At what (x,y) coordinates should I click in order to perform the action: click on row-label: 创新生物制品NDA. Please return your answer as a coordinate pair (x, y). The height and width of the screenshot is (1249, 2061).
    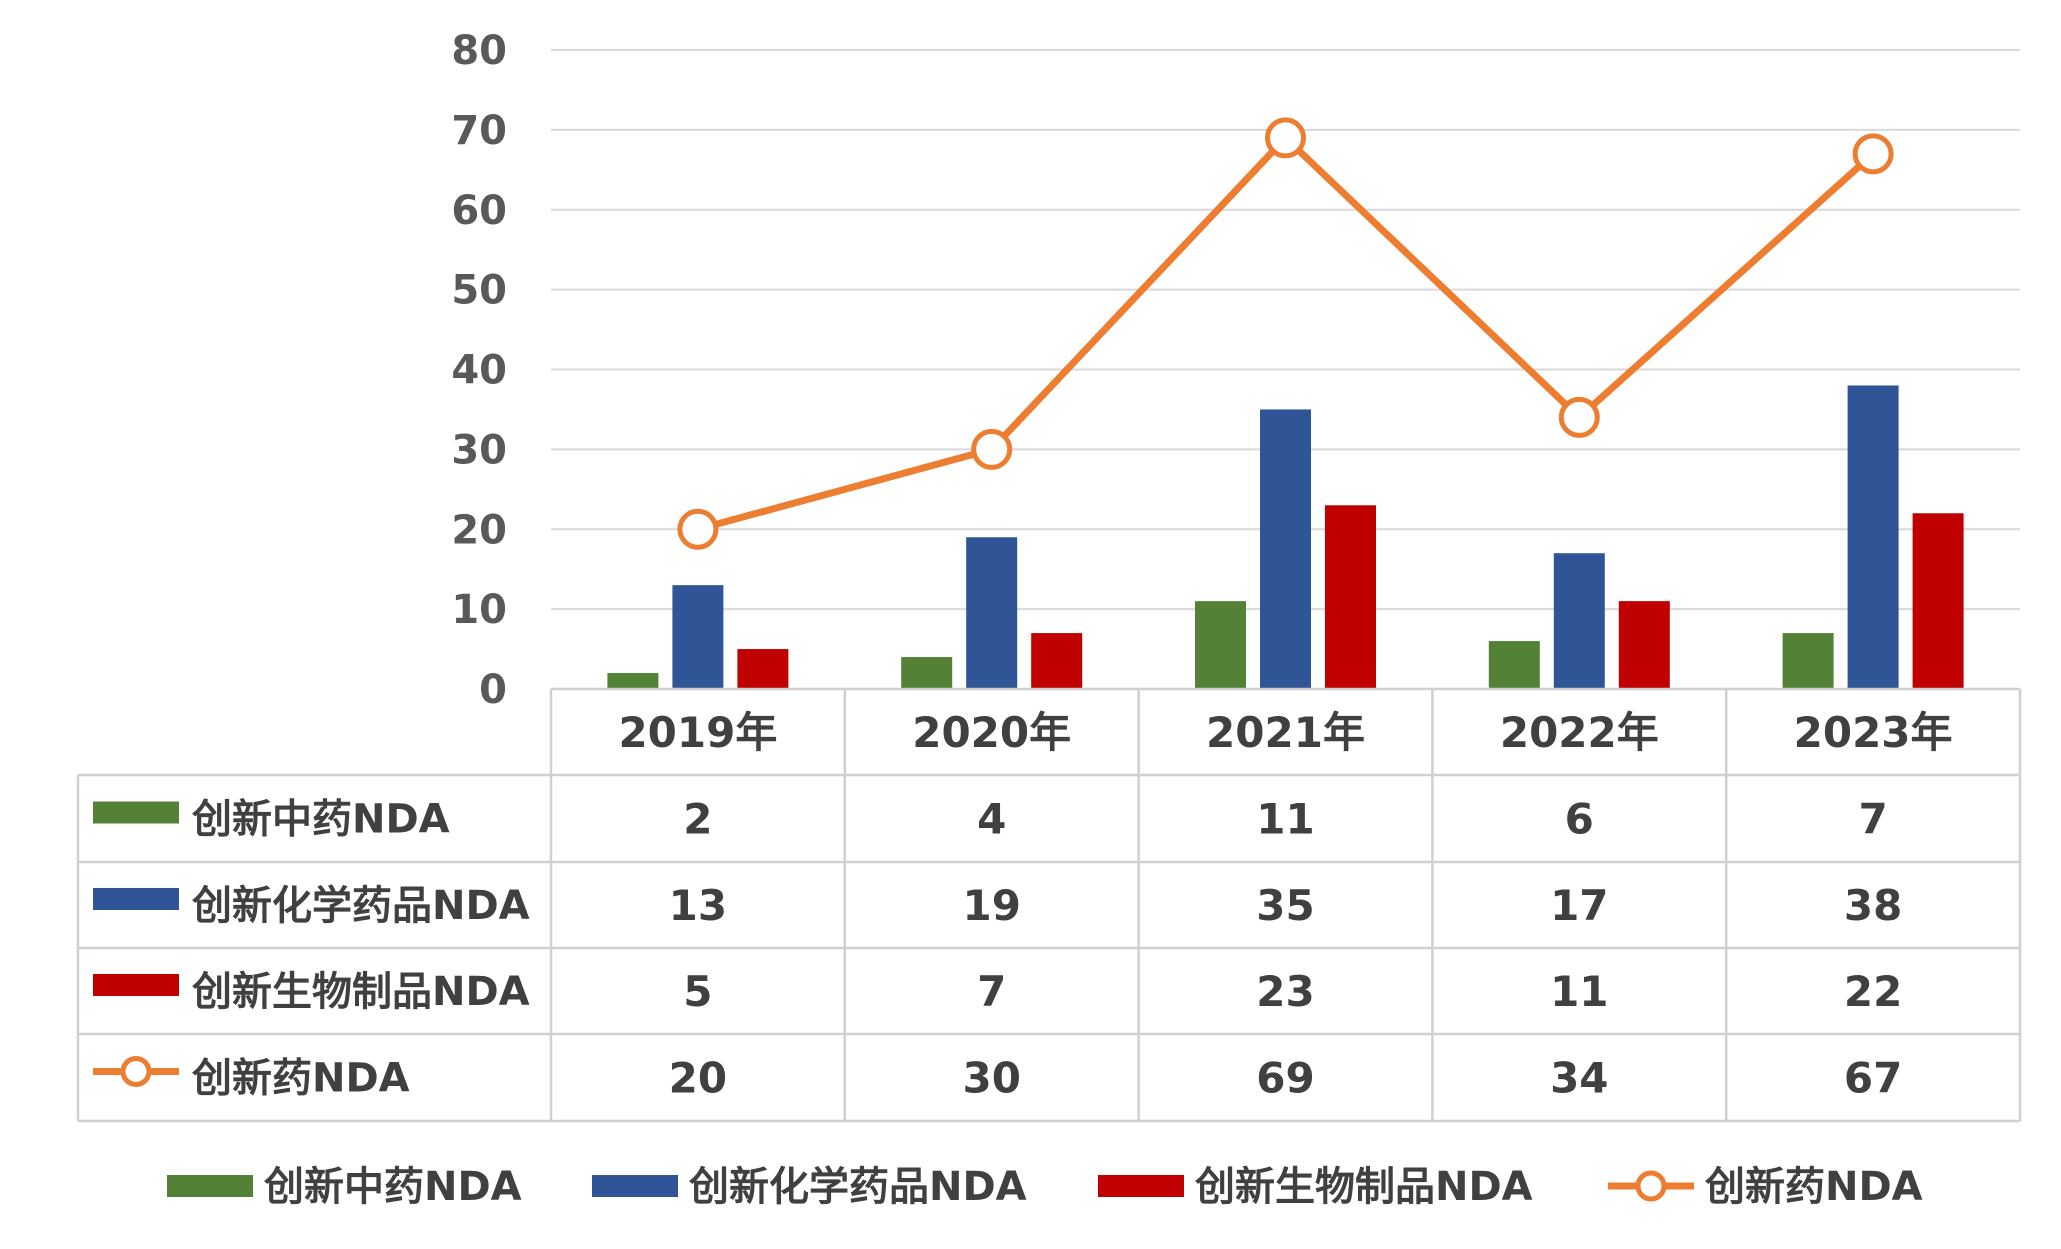
    Looking at the image, I should click on (361, 992).